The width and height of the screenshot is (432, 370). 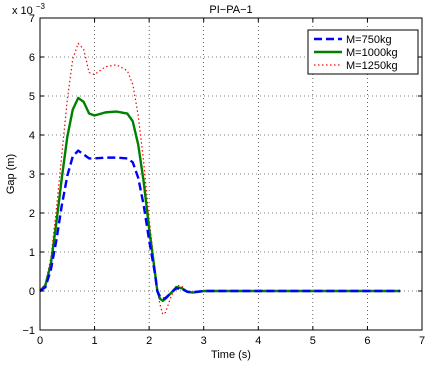 I want to click on x-tick-label: 7, so click(x=422, y=341).